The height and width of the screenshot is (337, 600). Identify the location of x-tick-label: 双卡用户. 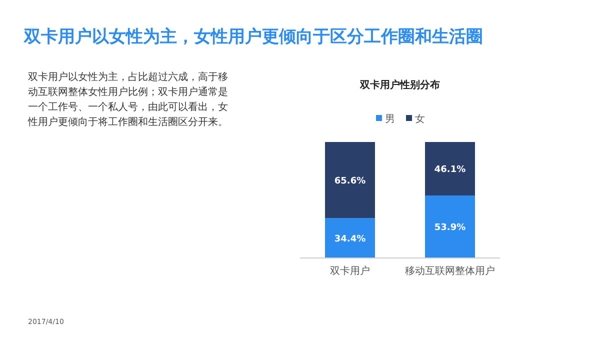
(350, 271).